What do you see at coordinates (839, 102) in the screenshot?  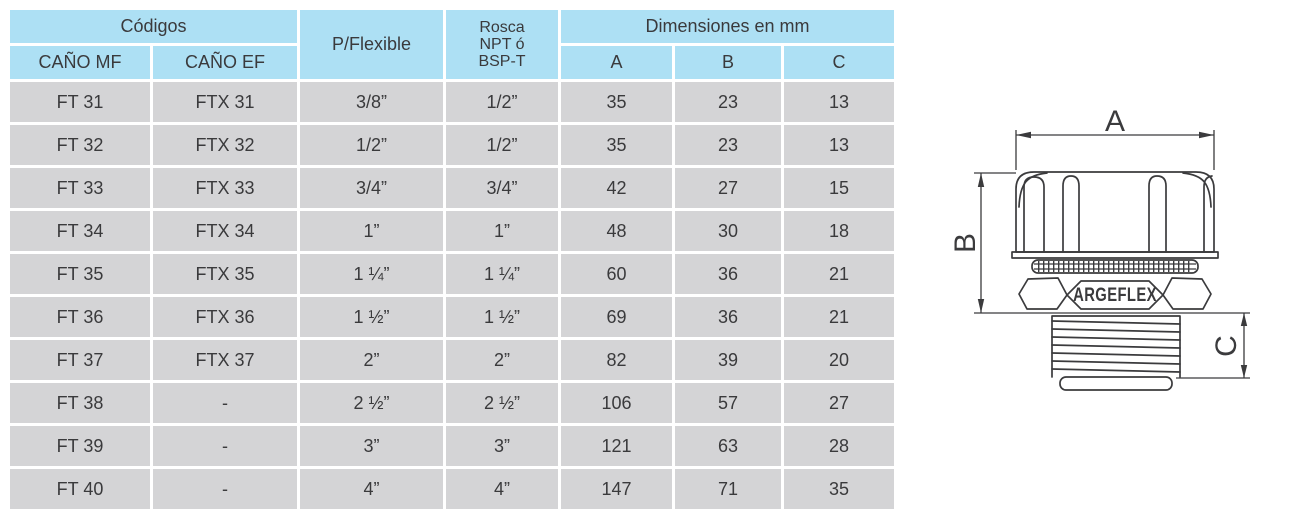 I see `cell-dim-c: 13` at bounding box center [839, 102].